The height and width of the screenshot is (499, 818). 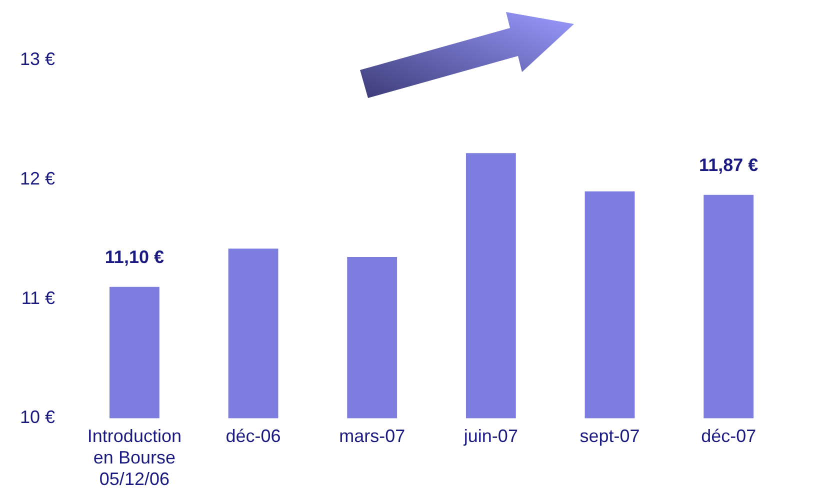 I want to click on x-tick-label: déc-06, so click(x=253, y=436).